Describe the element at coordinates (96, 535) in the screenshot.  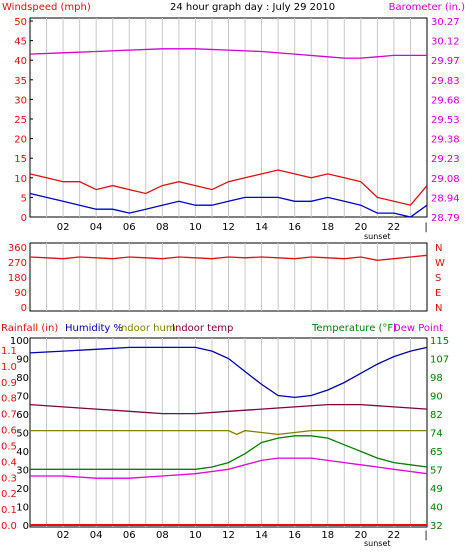
I see `temp-x-tick: 04` at that location.